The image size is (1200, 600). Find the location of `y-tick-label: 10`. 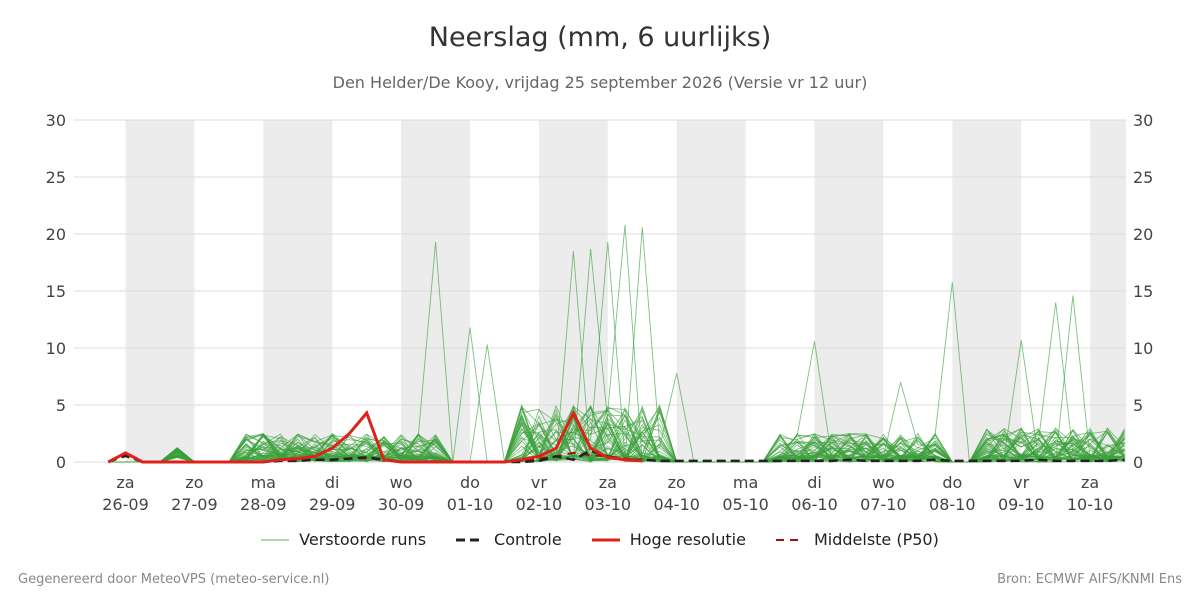

y-tick-label: 10 is located at coordinates (56, 348).